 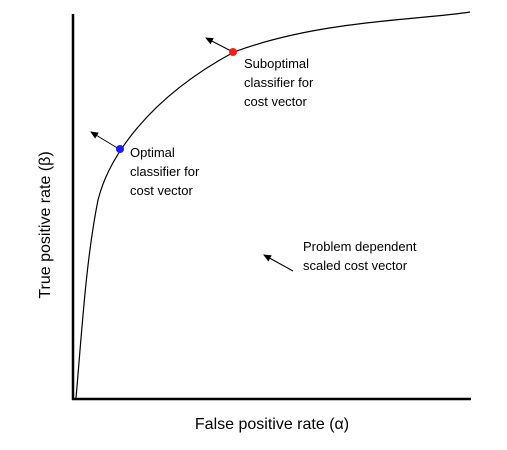 What do you see at coordinates (120, 149) in the screenshot?
I see `optimal-point` at bounding box center [120, 149].